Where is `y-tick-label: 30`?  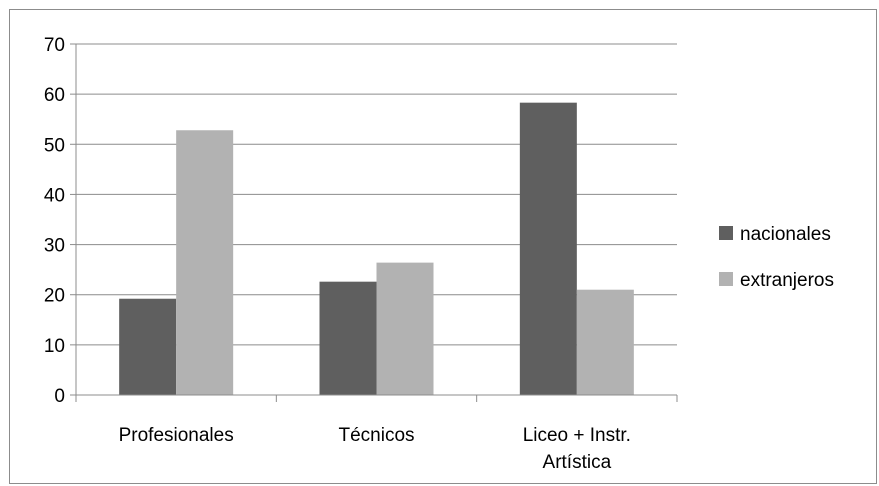
y-tick-label: 30 is located at coordinates (54, 246).